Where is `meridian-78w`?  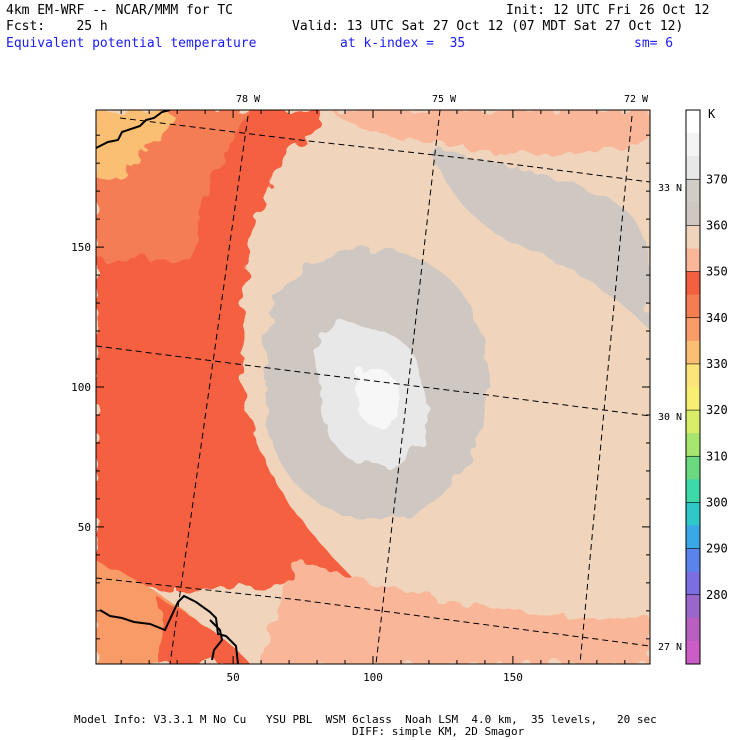 meridian-78w is located at coordinates (209, 389).